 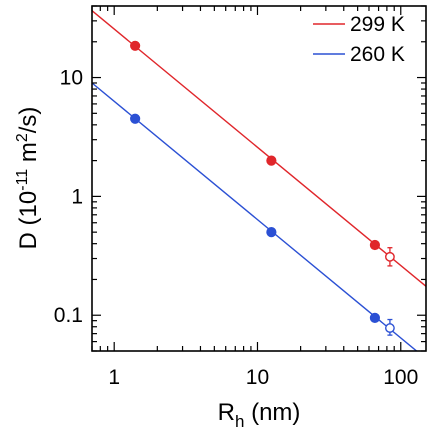 I want to click on y-tick-label: 10, so click(x=71, y=78).